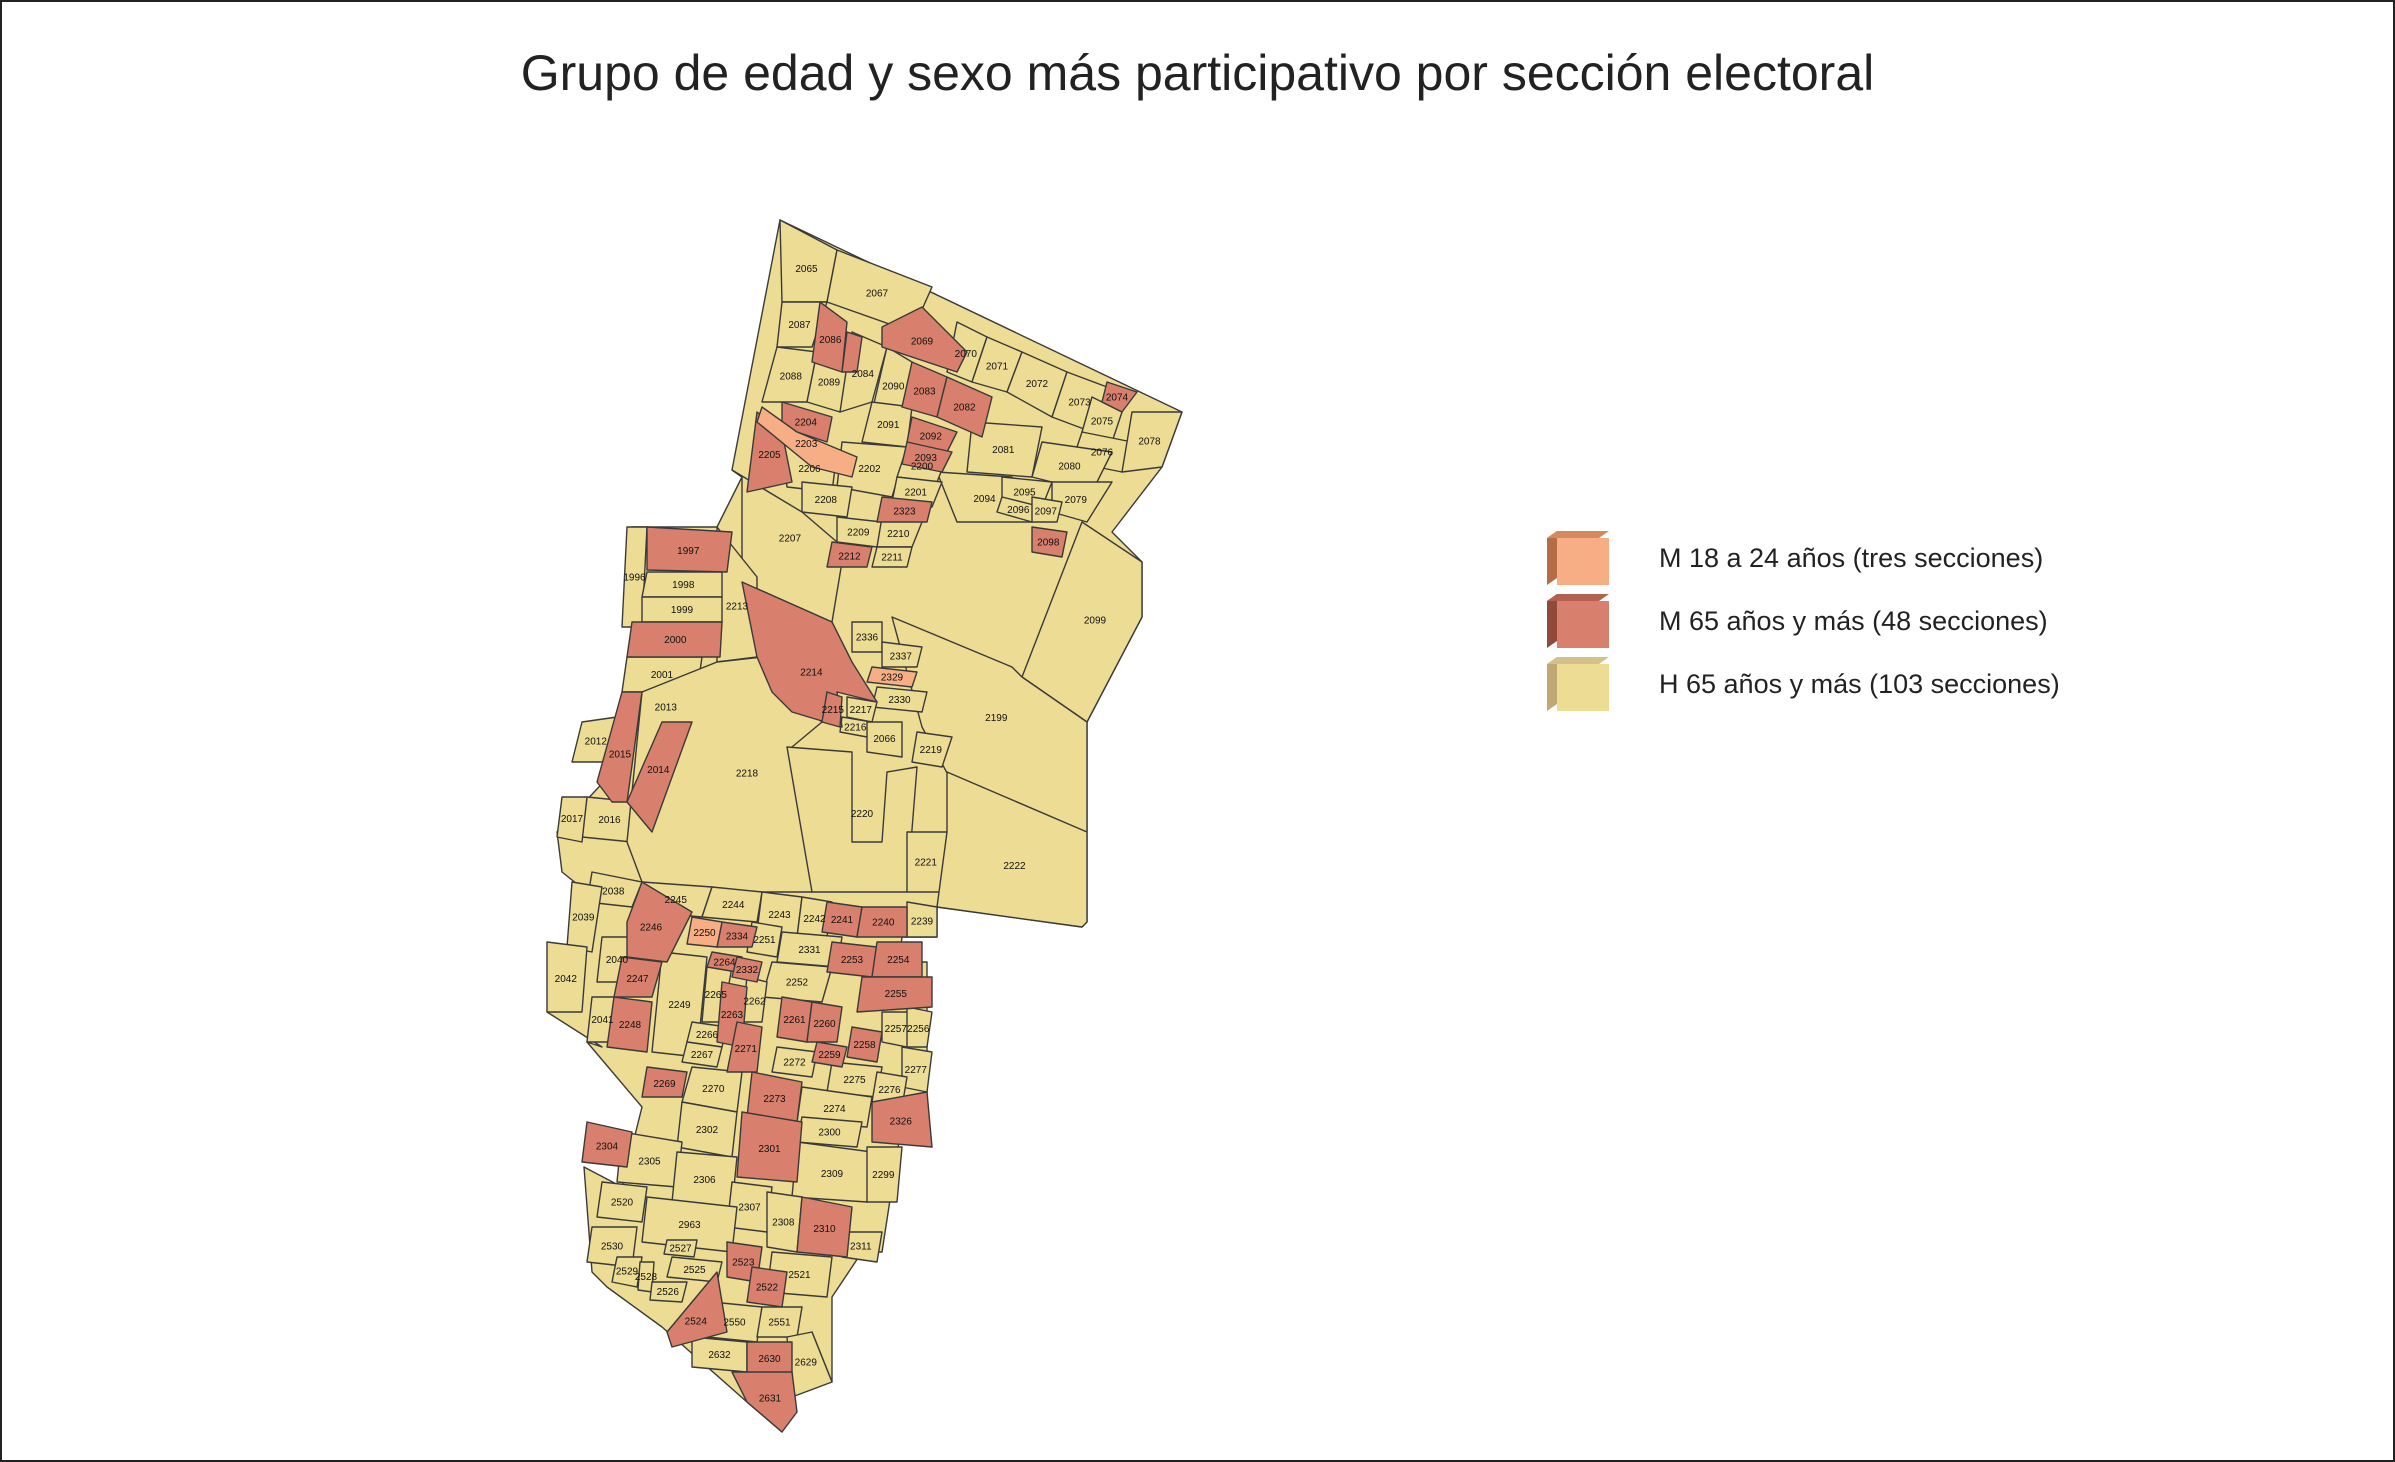 Image resolution: width=2395 pixels, height=1462 pixels. What do you see at coordinates (1803, 684) in the screenshot?
I see `legend-item-h65: H 65 años y más (103 secciones)` at bounding box center [1803, 684].